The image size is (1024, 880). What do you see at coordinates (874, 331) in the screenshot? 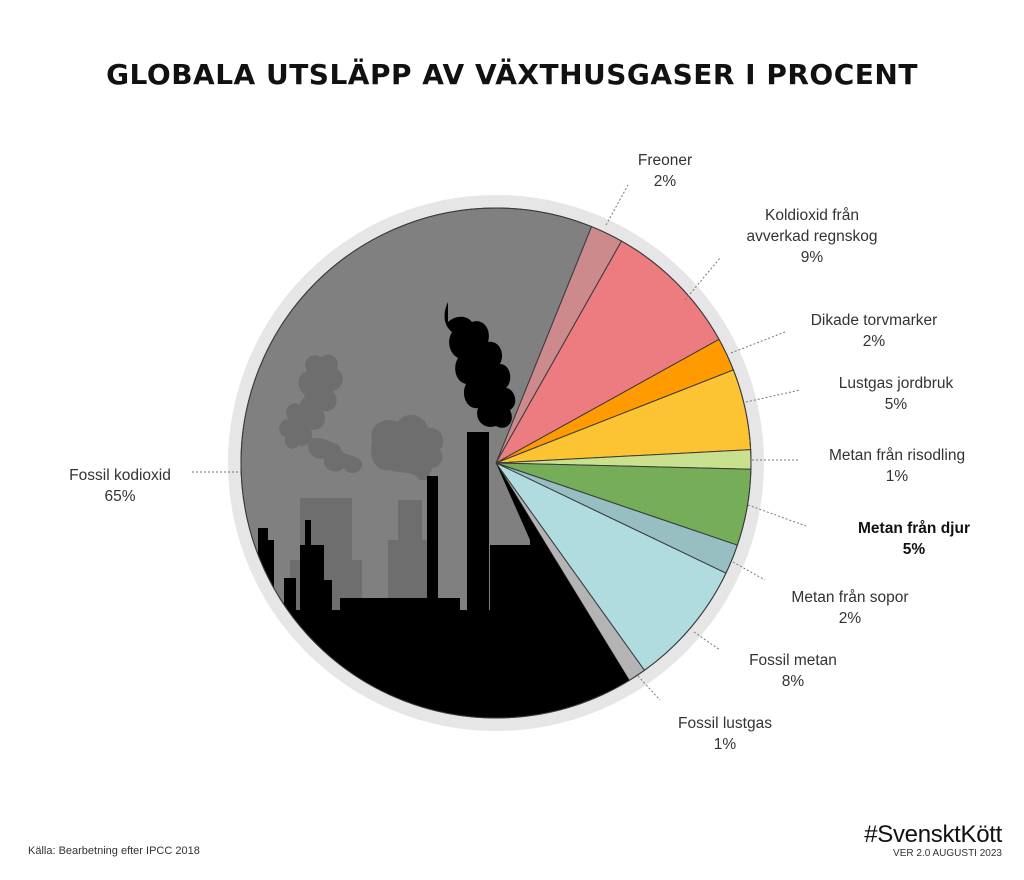
I see `slice-label: Dikade torvmarker 2%` at bounding box center [874, 331].